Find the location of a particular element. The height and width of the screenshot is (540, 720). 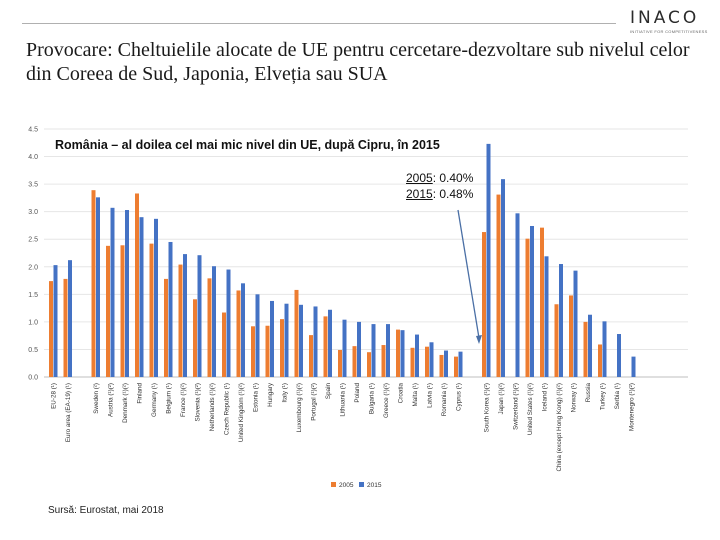

annotation-arrow-line is located at coordinates (468, 274).